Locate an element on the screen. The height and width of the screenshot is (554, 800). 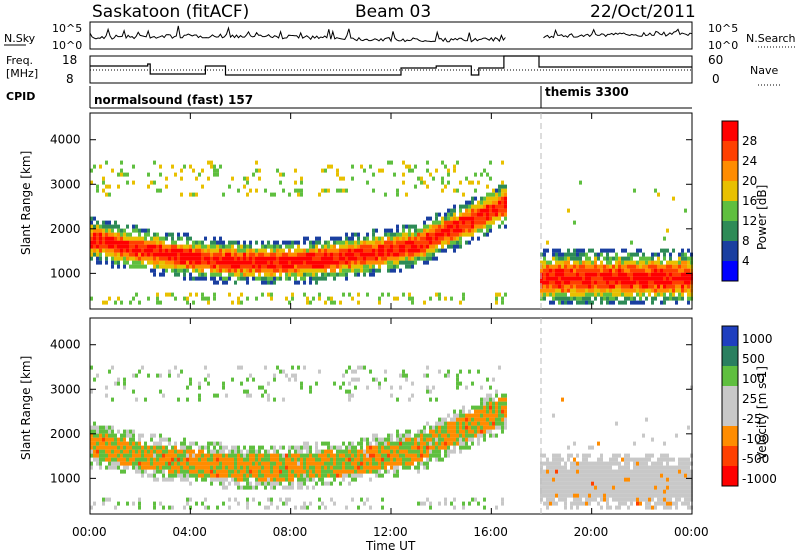
velocity-colorbar-tick: -100 is located at coordinates (755, 439).